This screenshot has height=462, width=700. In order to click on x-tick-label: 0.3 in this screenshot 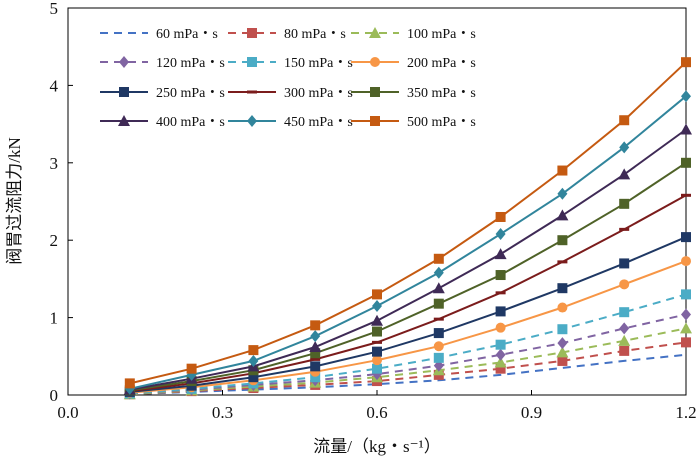, I will do `click(222, 412)`.